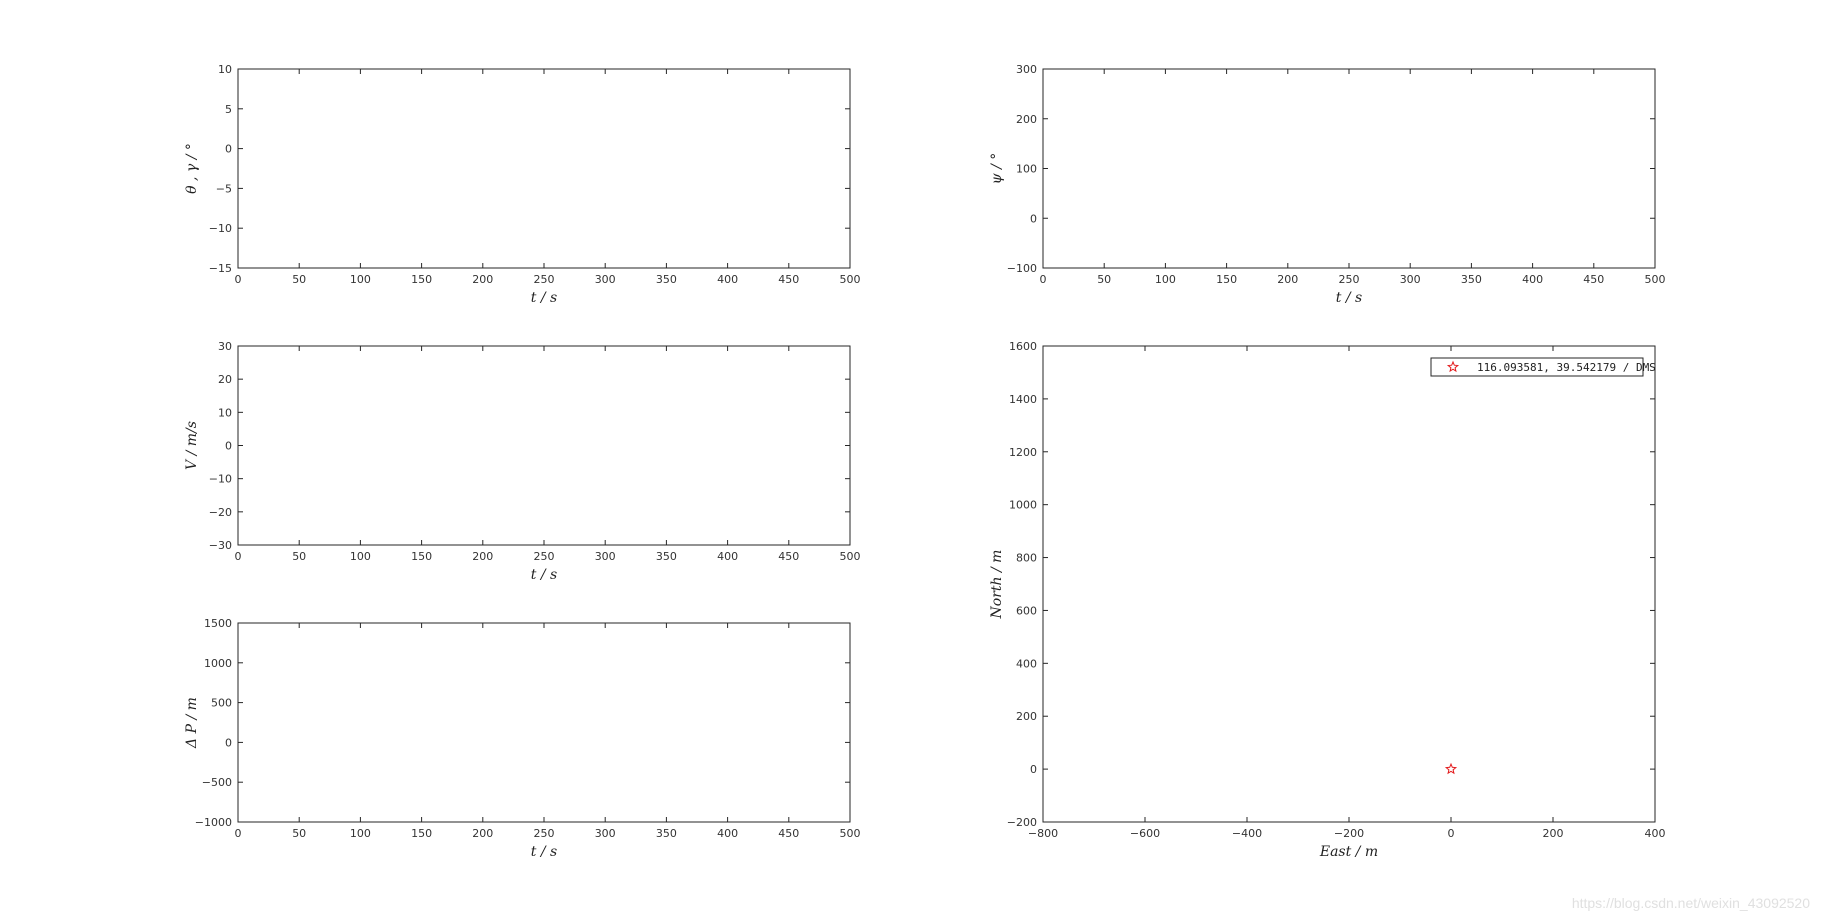 The height and width of the screenshot is (921, 1824). I want to click on y-tick-label: 800, so click(1026, 558).